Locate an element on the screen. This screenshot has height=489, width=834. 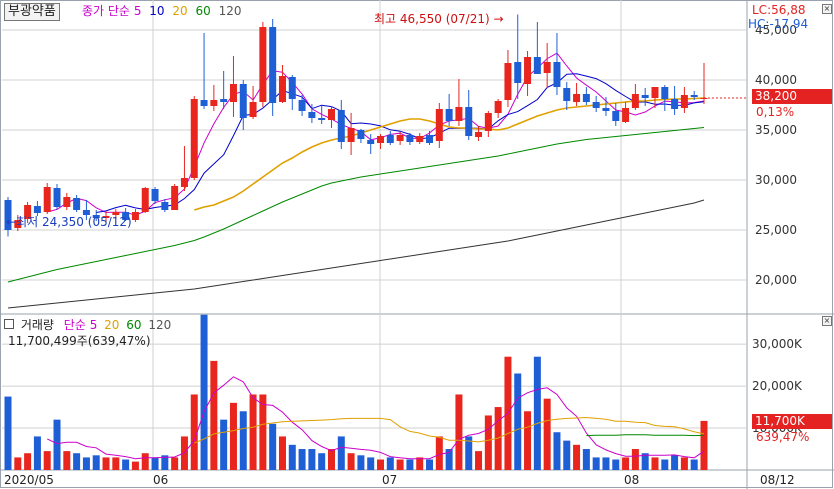
square-icon is located at coordinates (9, 324).